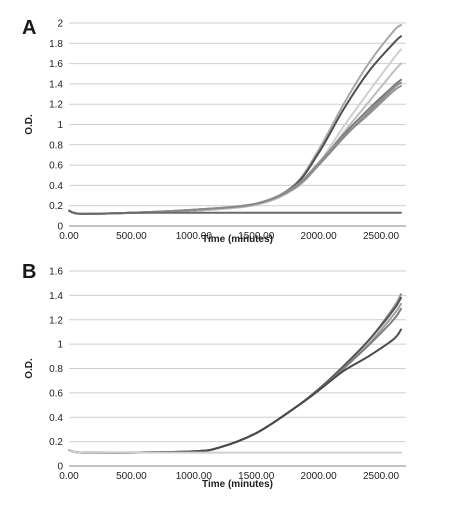  I want to click on panel-label: A, so click(29, 28).